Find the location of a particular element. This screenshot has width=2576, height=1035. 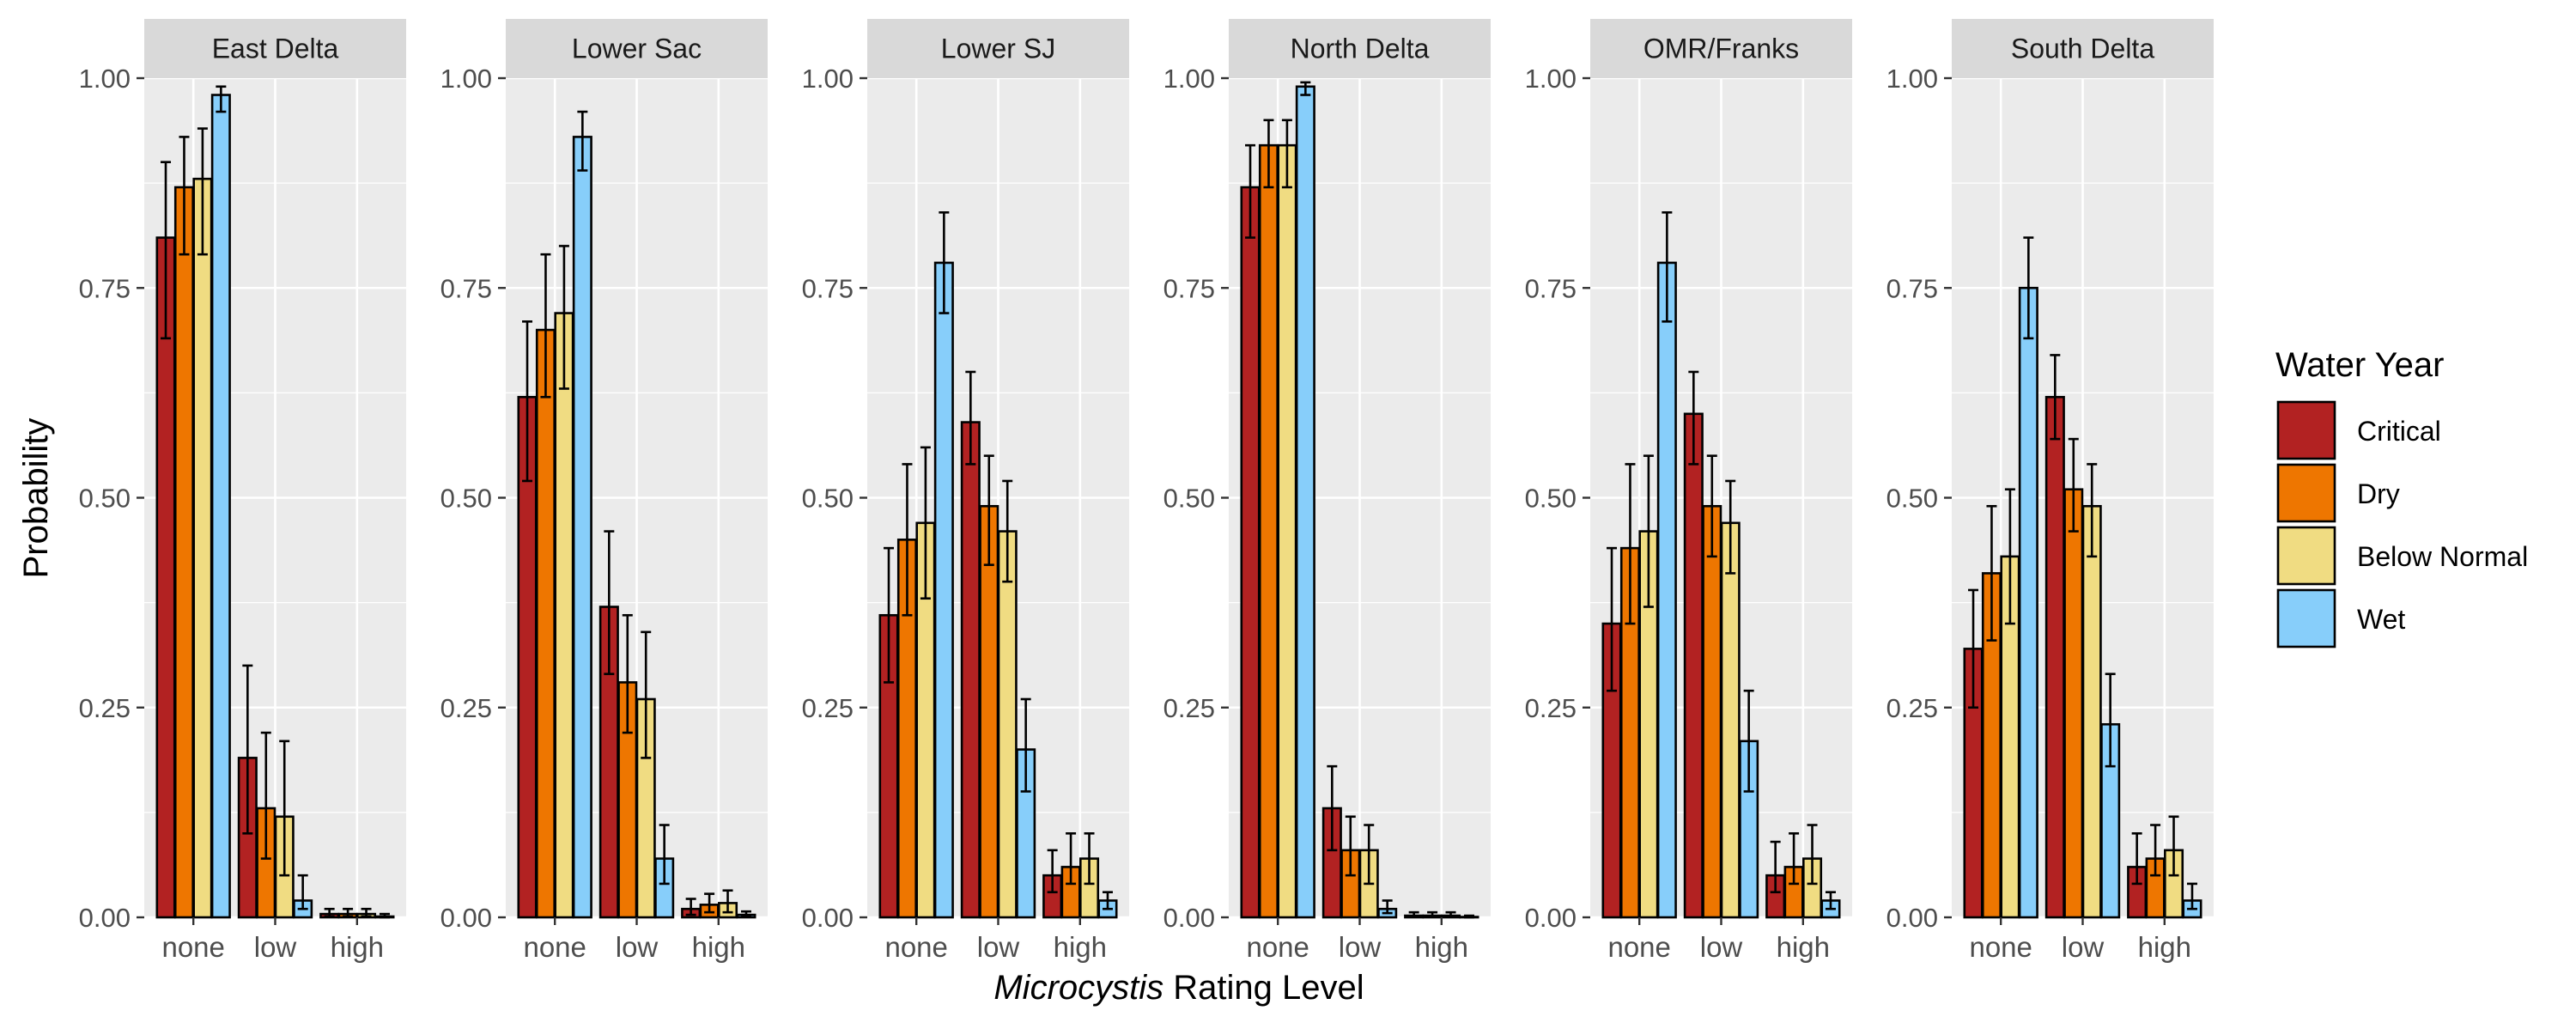

legend: Water Year Critical Dry Below Normal Wet is located at coordinates (2401, 497).